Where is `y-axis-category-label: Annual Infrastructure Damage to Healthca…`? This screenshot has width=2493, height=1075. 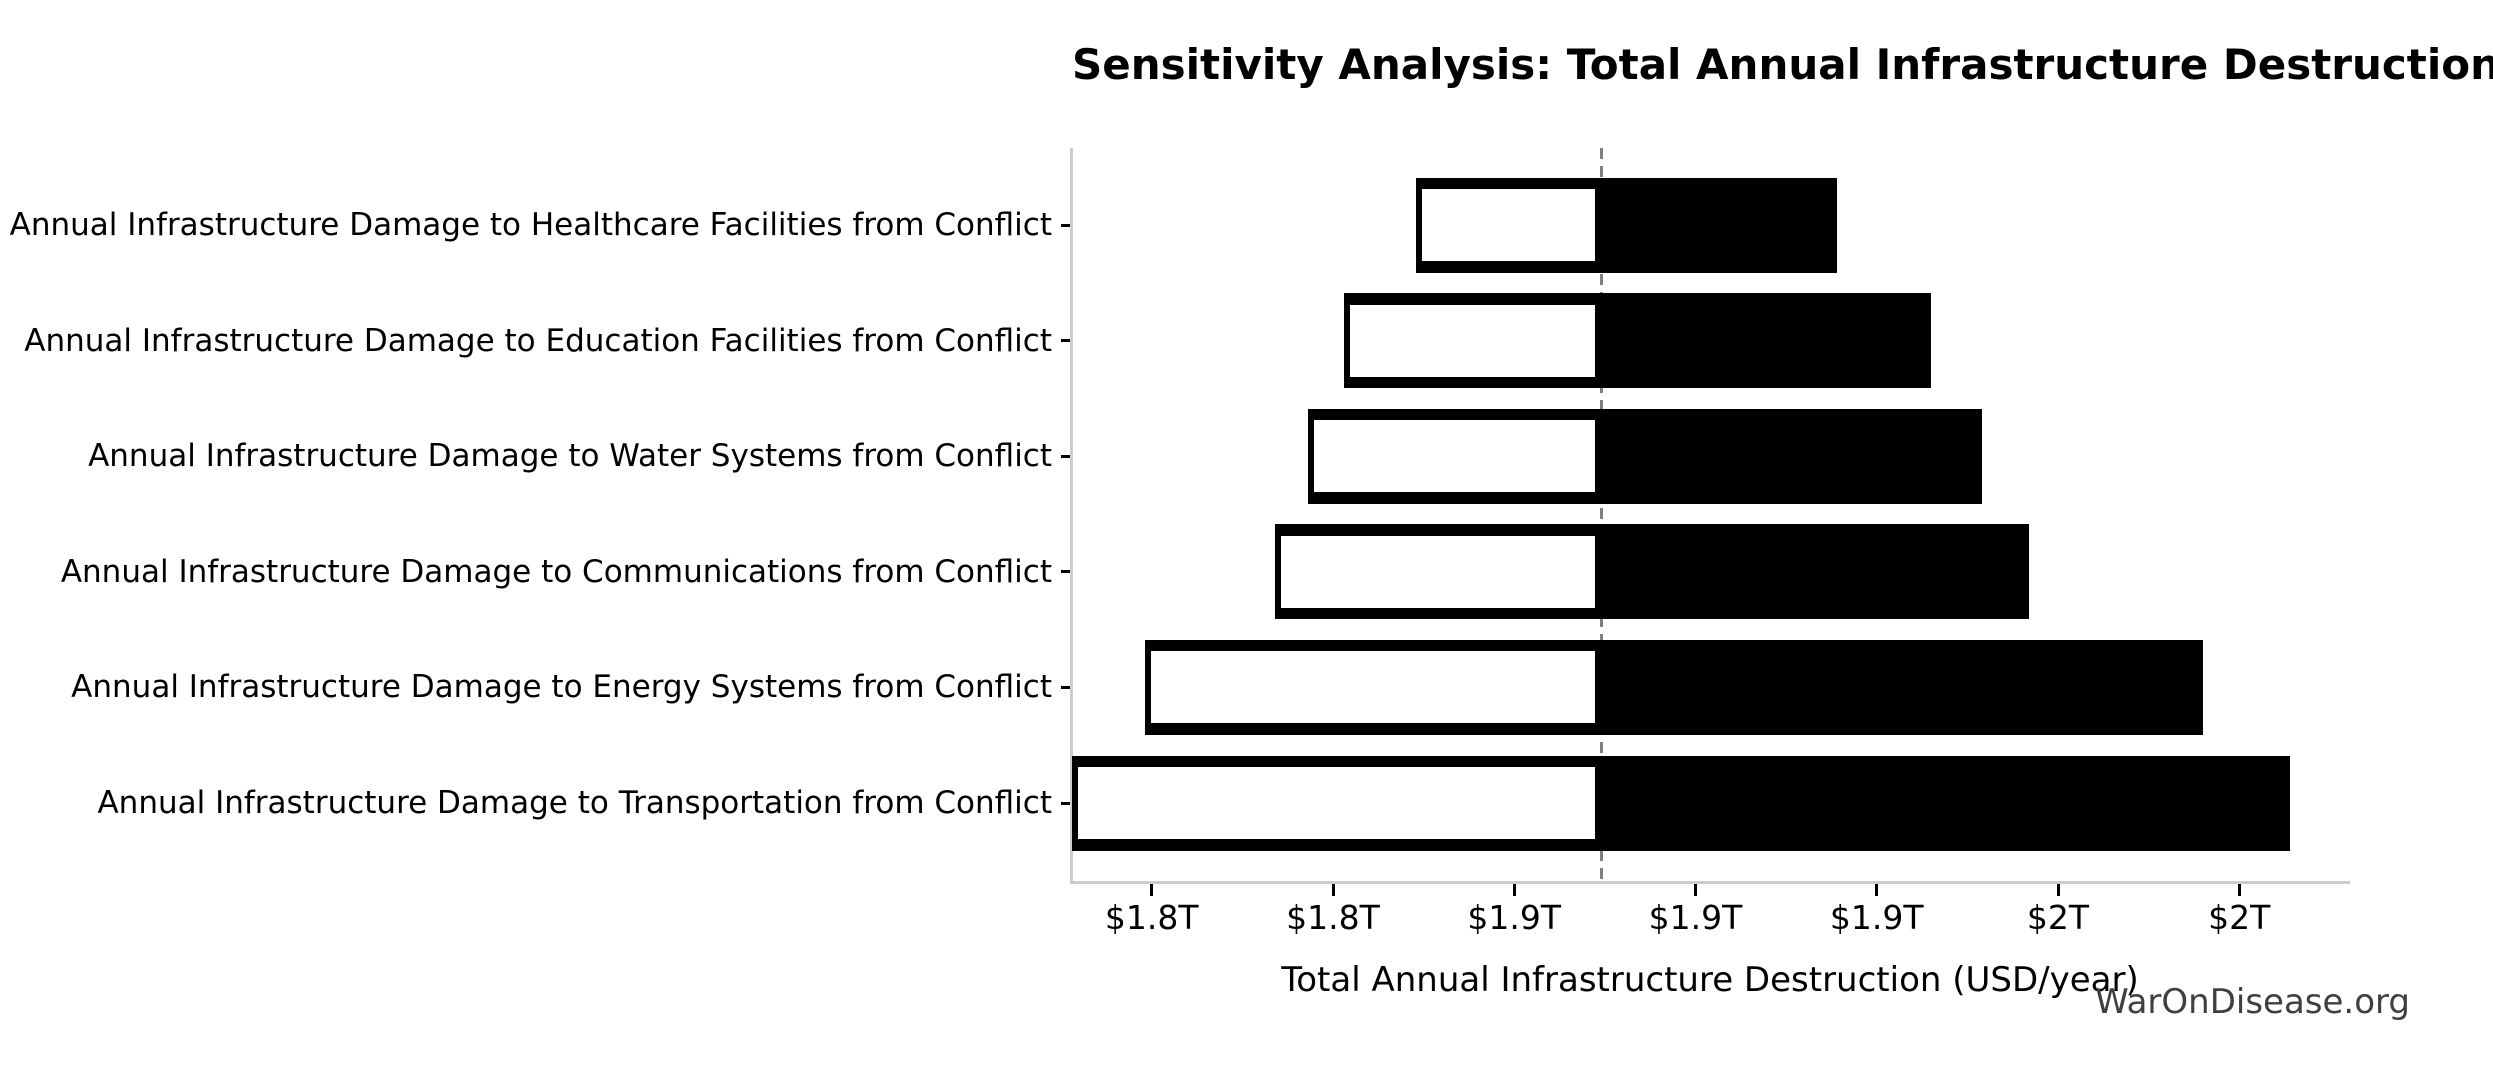
y-axis-category-label: Annual Infrastructure Damage to Healthca… is located at coordinates (530, 225).